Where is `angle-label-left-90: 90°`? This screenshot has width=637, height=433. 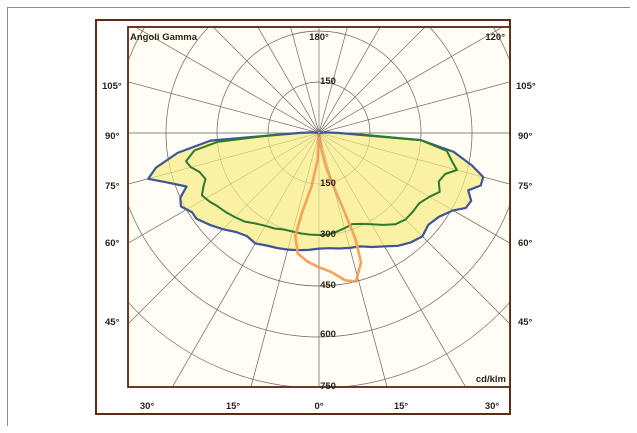 angle-label-left-90: 90° is located at coordinates (112, 136).